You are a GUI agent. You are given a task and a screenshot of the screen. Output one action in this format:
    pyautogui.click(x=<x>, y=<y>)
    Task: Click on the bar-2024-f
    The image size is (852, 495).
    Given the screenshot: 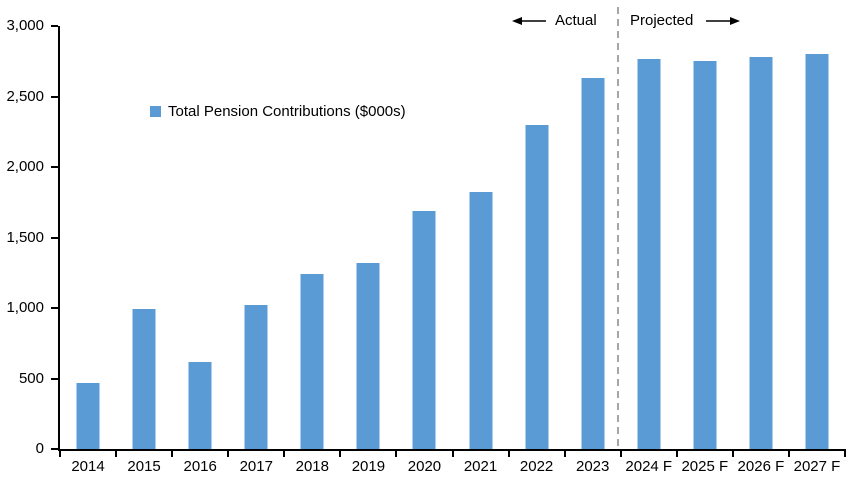 What is the action you would take?
    pyautogui.click(x=649, y=254)
    